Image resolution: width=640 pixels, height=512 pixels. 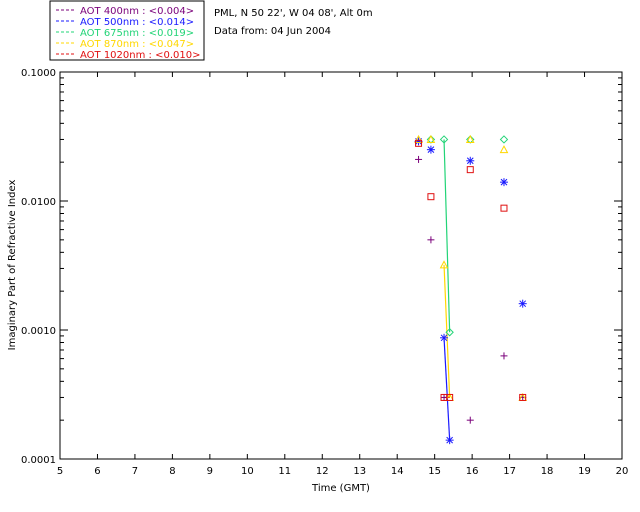 I want to click on x-tick-label: 10, so click(x=247, y=471).